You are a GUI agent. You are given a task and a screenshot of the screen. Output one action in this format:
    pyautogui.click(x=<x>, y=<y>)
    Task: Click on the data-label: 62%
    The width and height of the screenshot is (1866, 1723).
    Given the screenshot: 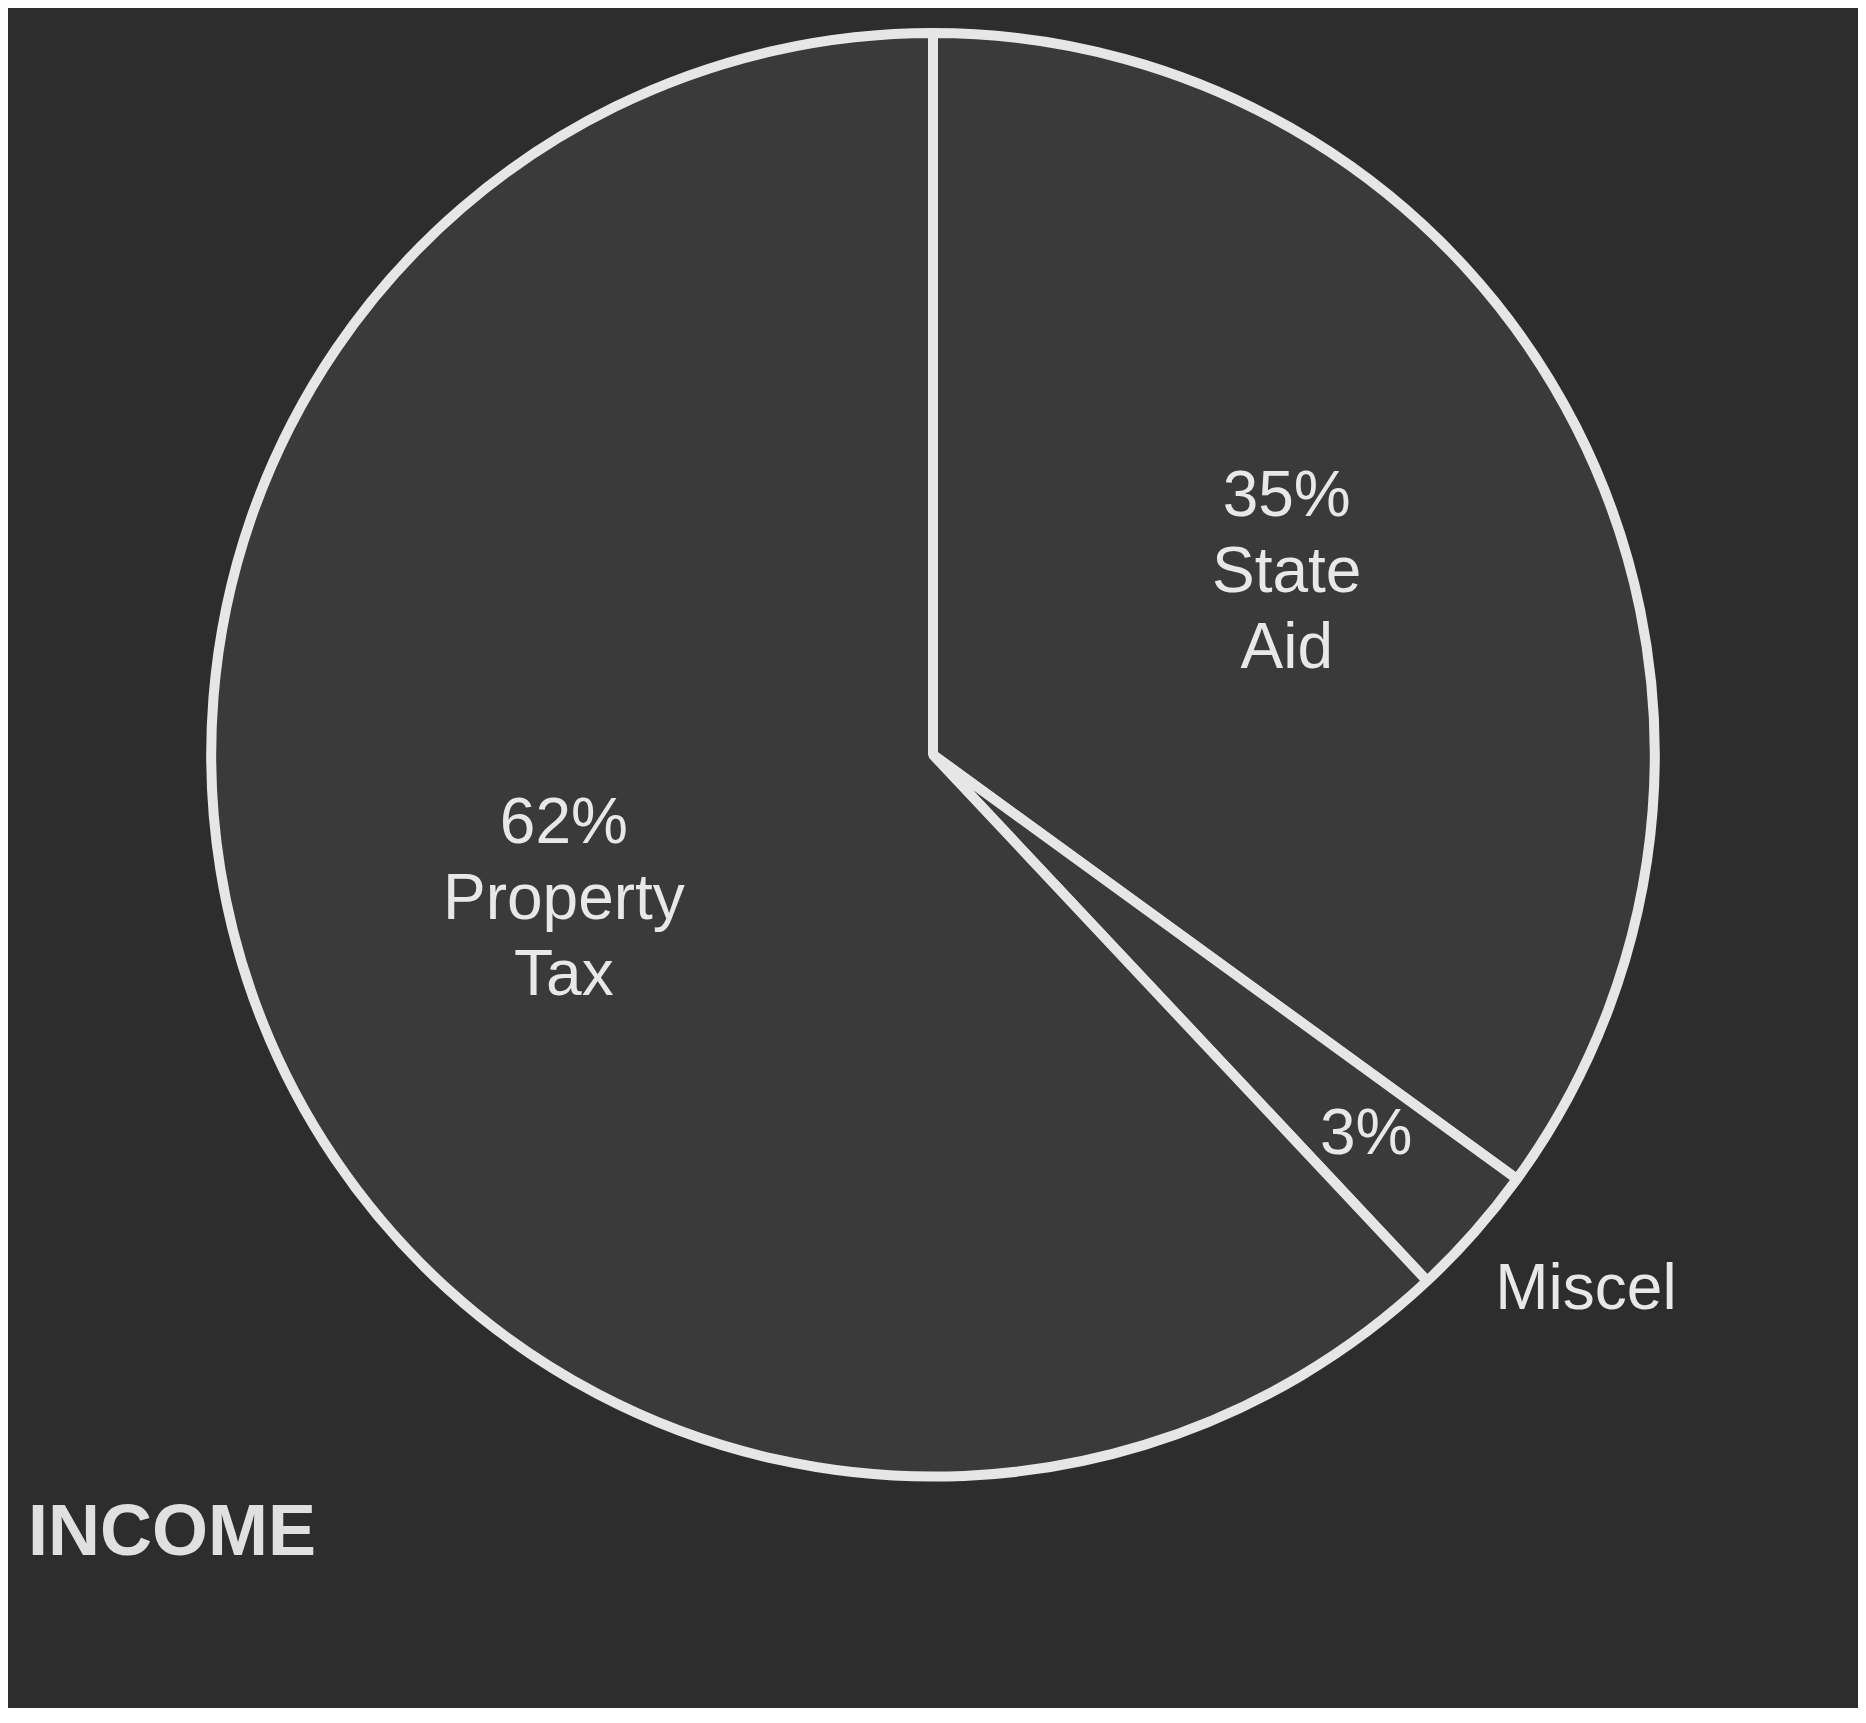 What is the action you would take?
    pyautogui.click(x=563, y=820)
    